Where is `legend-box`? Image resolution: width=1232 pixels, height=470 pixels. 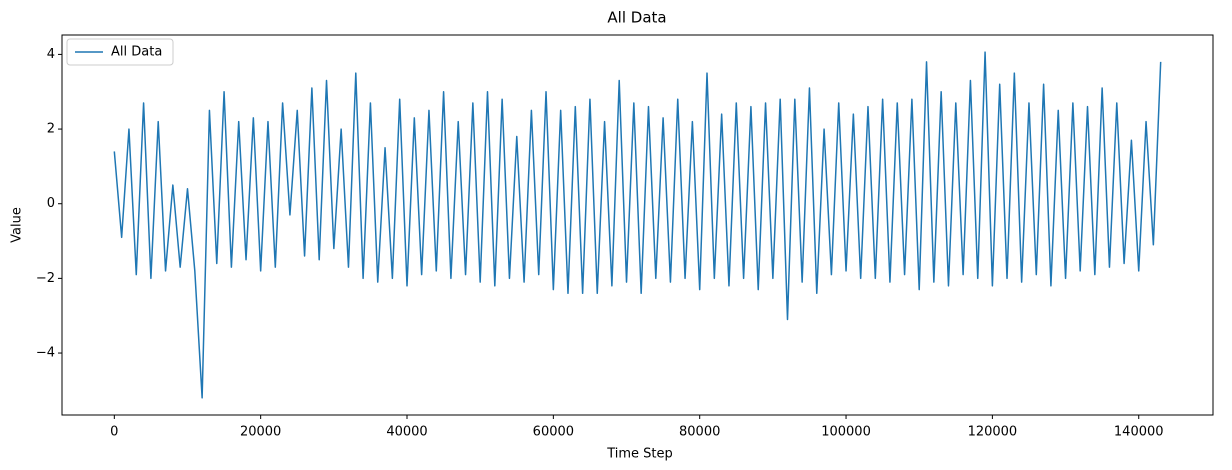 legend-box is located at coordinates (120, 52).